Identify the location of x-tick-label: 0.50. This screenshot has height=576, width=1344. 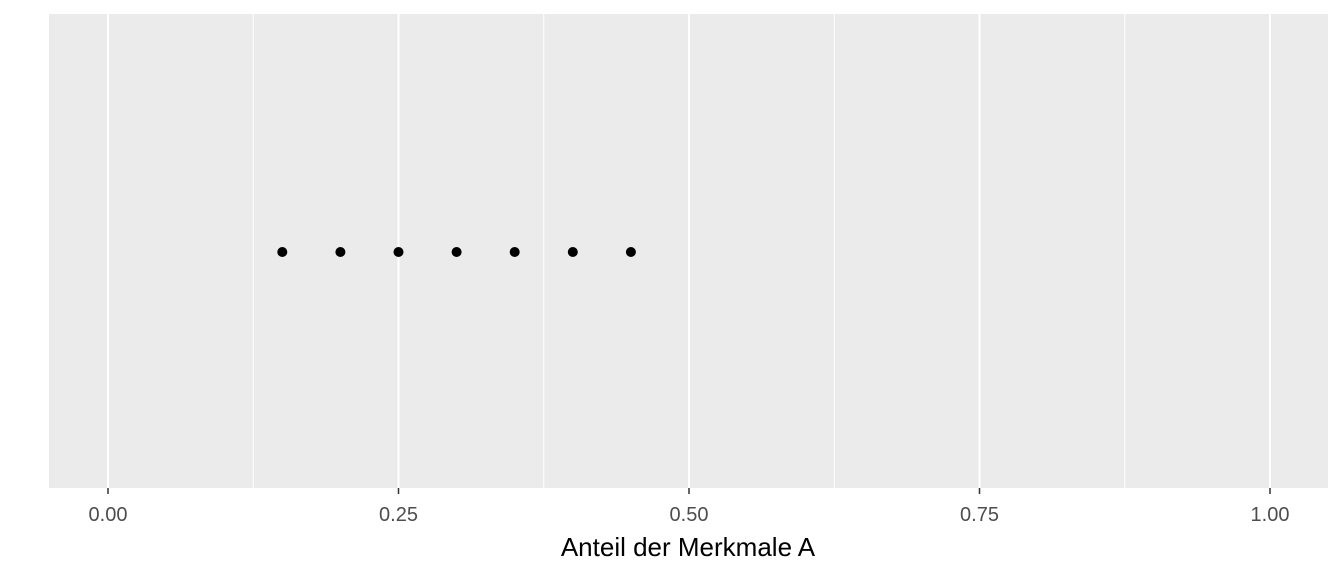
(689, 515).